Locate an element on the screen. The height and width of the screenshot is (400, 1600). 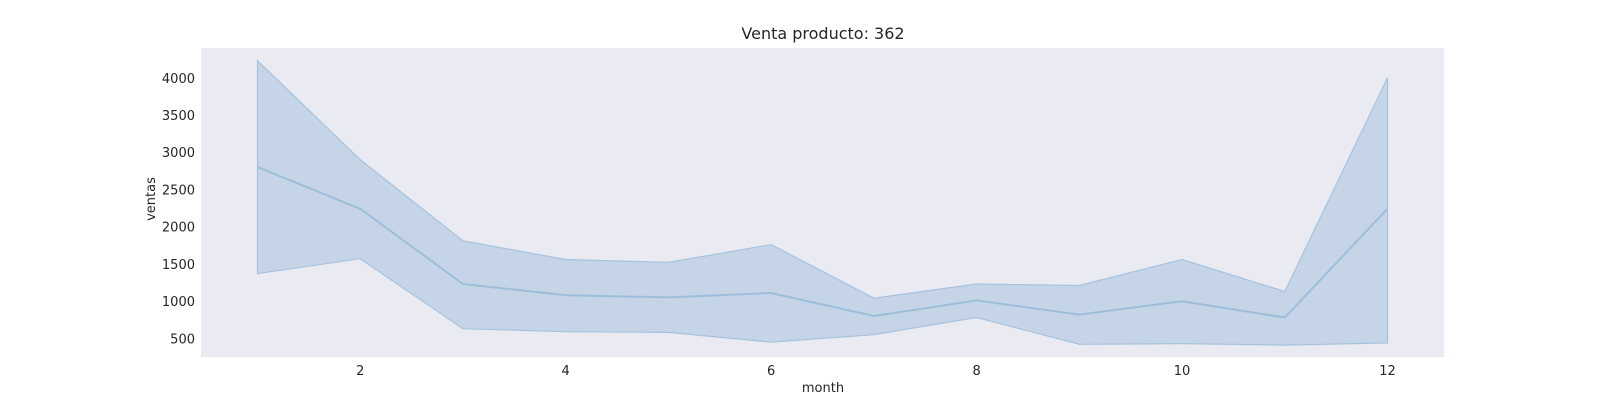
y-tick-label: 500 is located at coordinates (182, 339).